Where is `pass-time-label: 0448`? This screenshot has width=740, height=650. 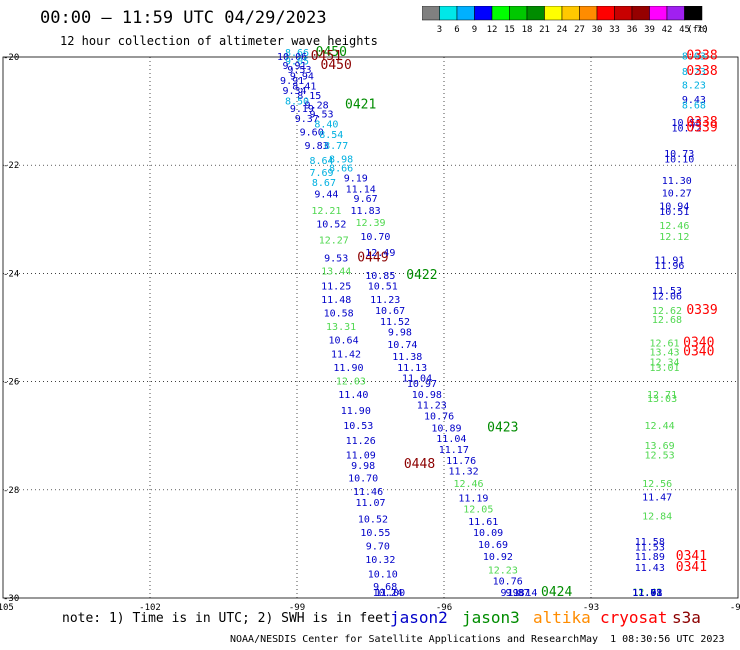 pass-time-label: 0448 is located at coordinates (419, 464).